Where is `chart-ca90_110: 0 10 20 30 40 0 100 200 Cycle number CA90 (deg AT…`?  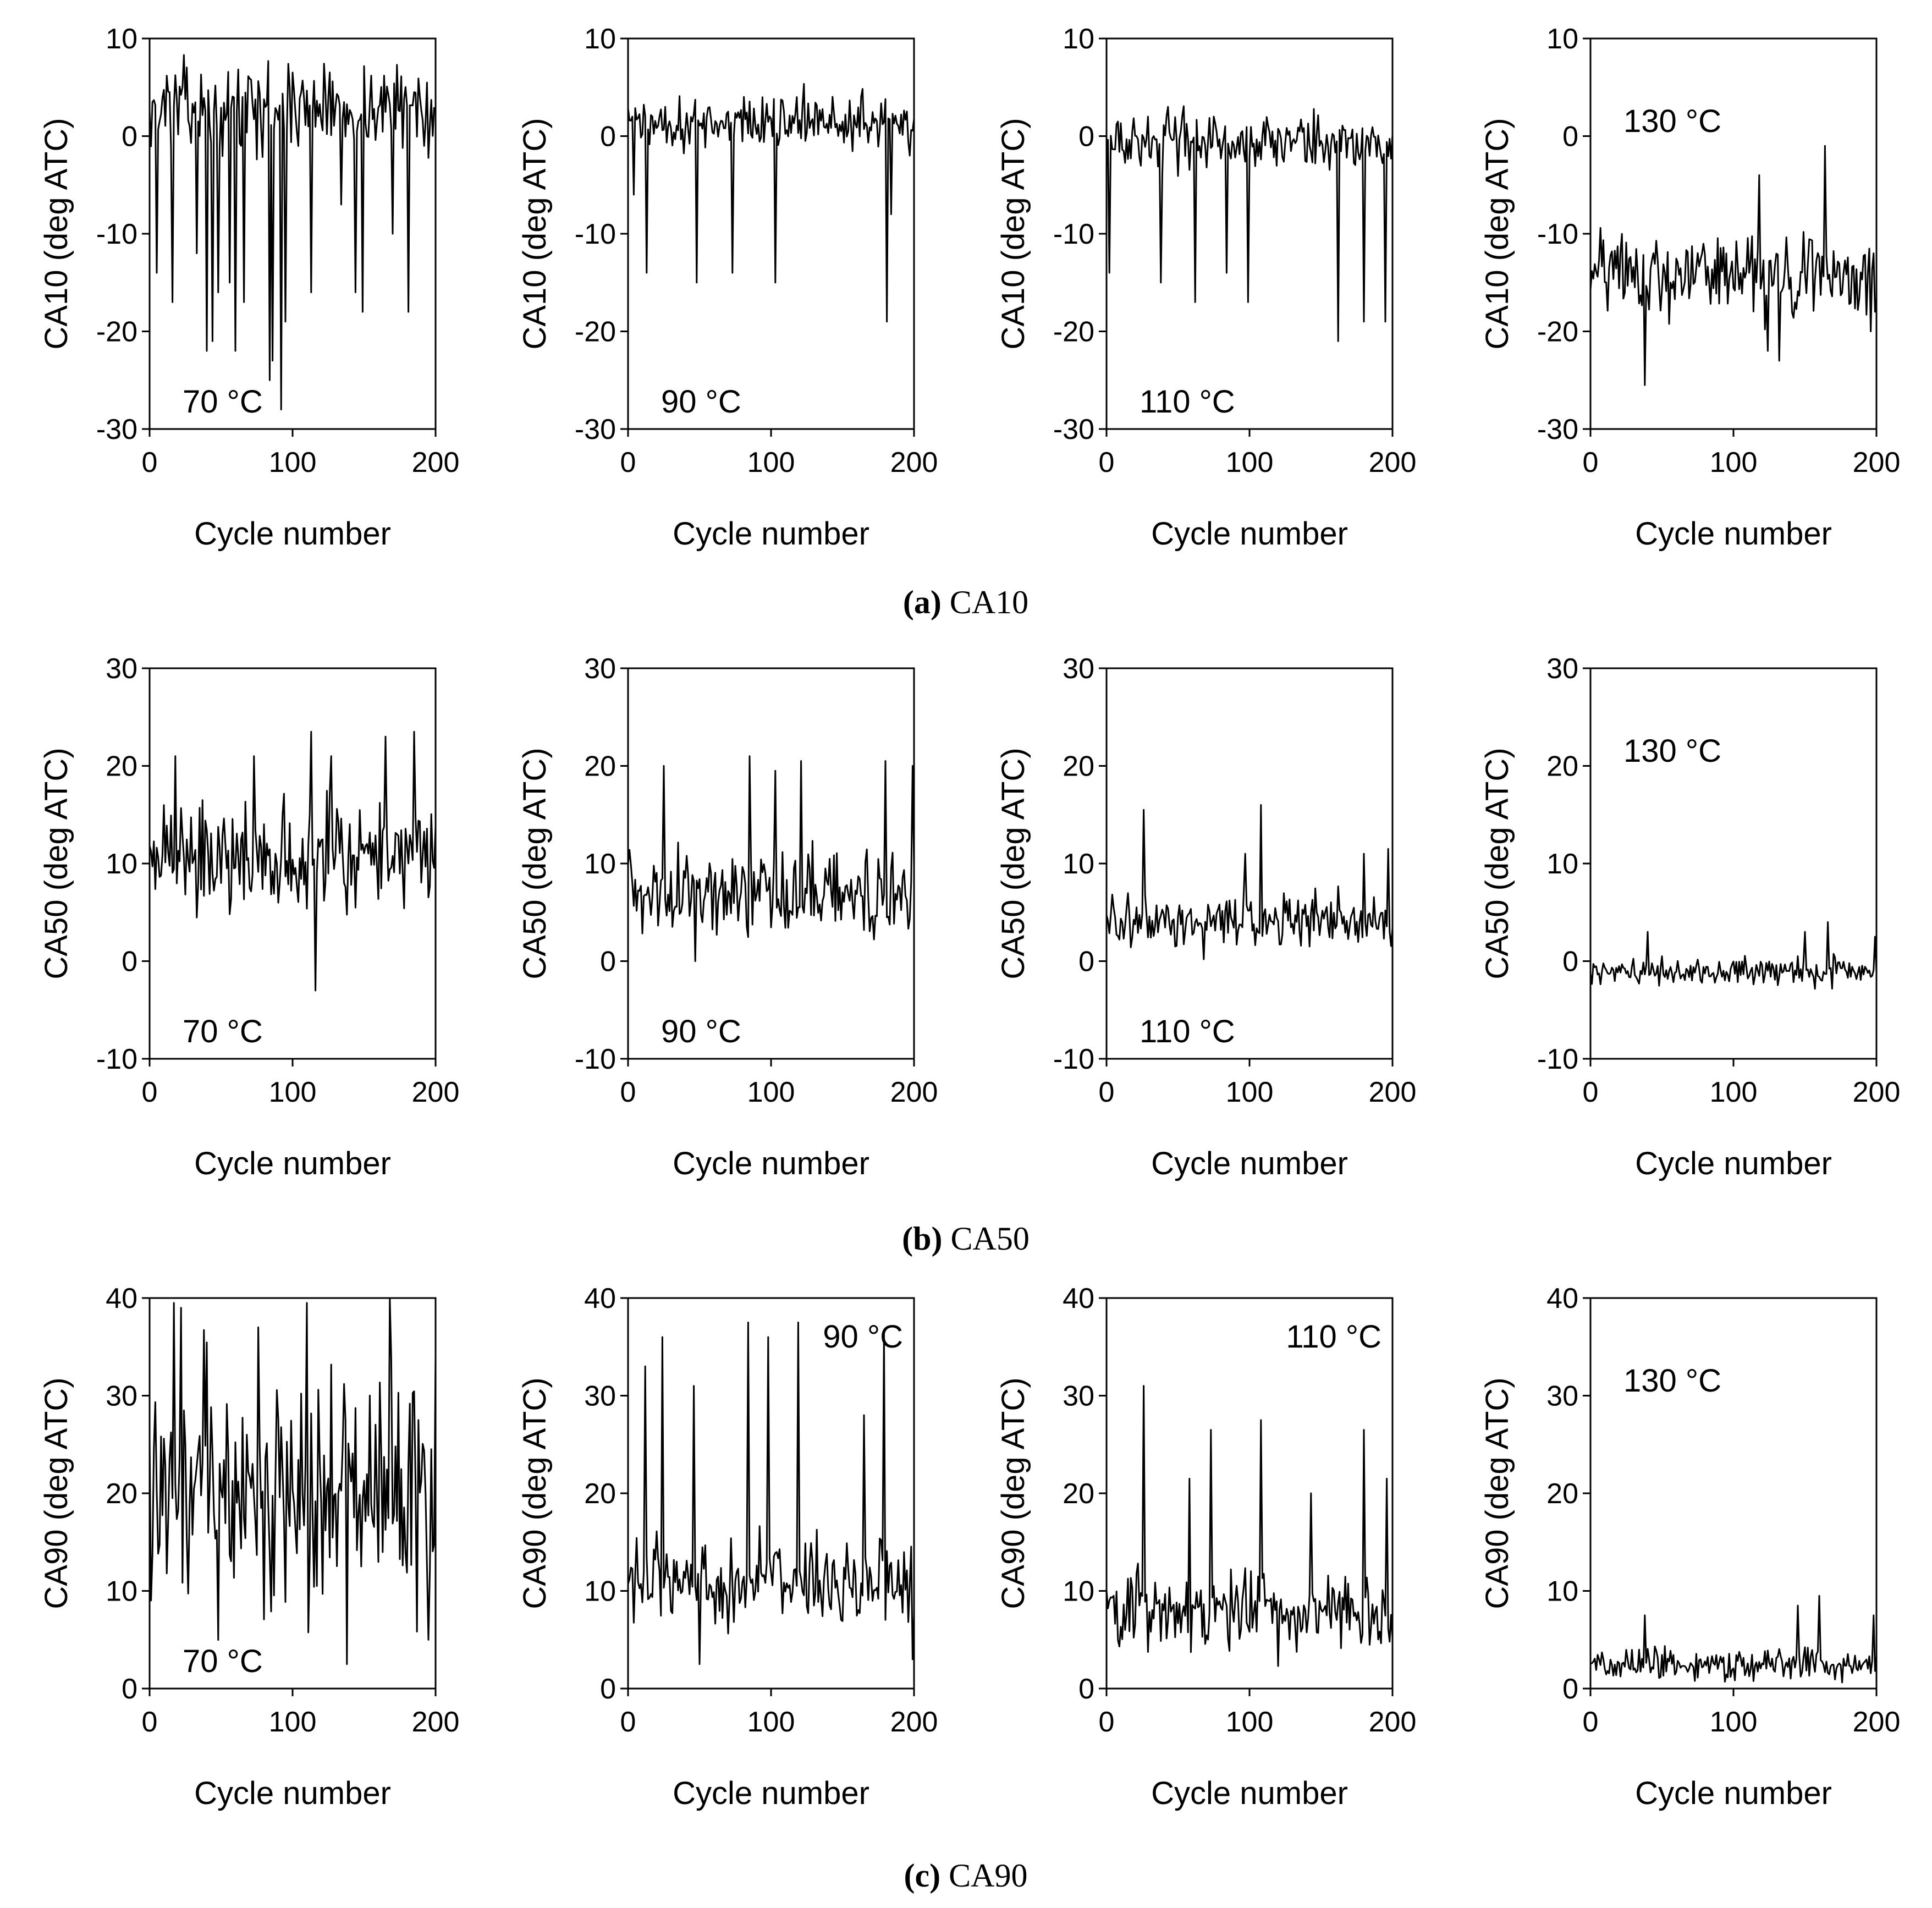 chart-ca90_110: 0 10 20 30 40 0 100 200 Cycle number CA90 (deg AT… is located at coordinates (1205, 1547).